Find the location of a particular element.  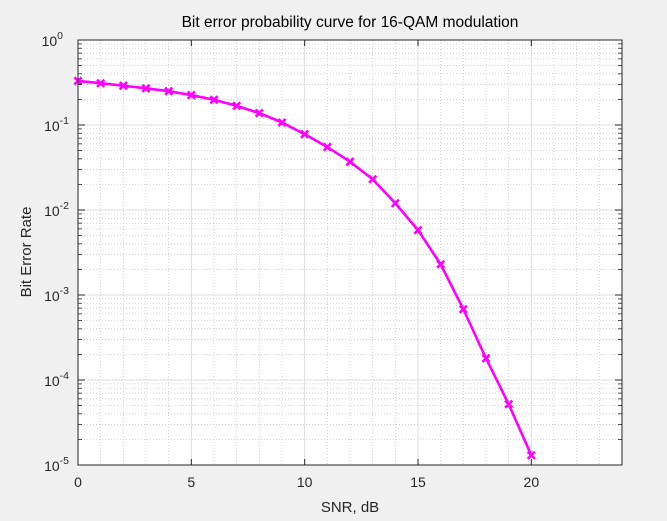

x-tick-labels: 0 5 10 15 20 is located at coordinates (306, 482).